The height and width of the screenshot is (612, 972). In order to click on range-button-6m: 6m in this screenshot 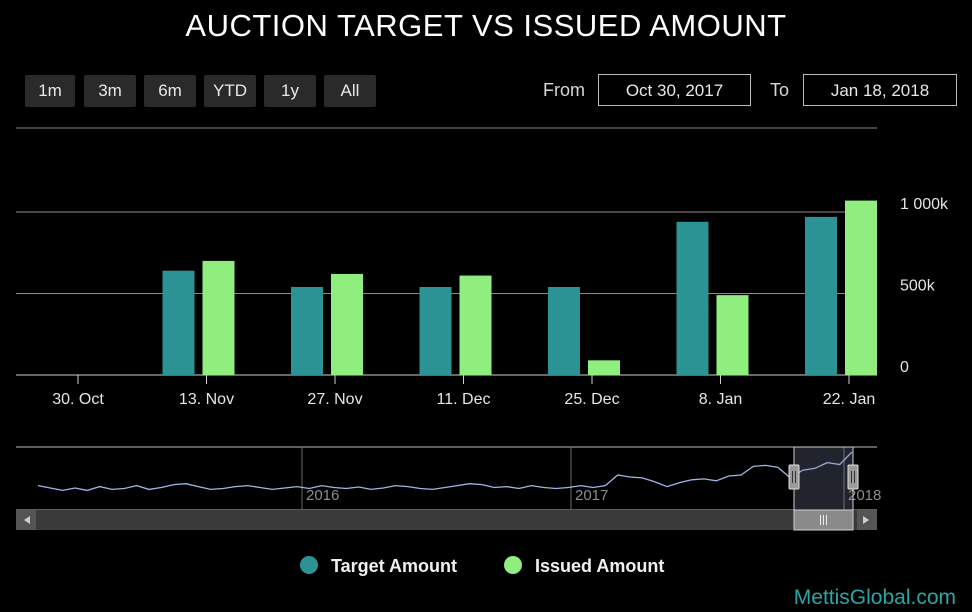, I will do `click(170, 91)`.